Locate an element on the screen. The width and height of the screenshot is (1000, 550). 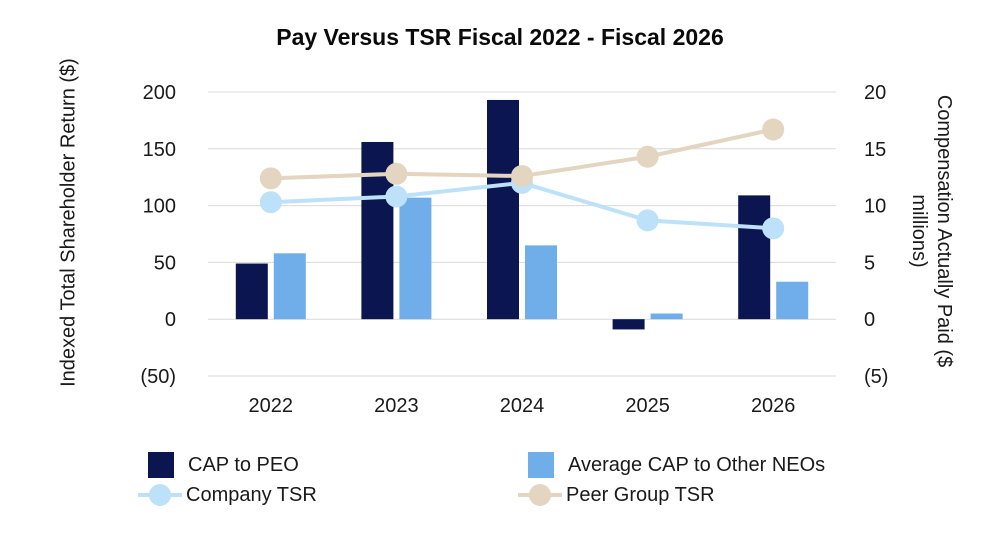
legend-label-peer-tsr: Peer Group TSR is located at coordinates (640, 494).